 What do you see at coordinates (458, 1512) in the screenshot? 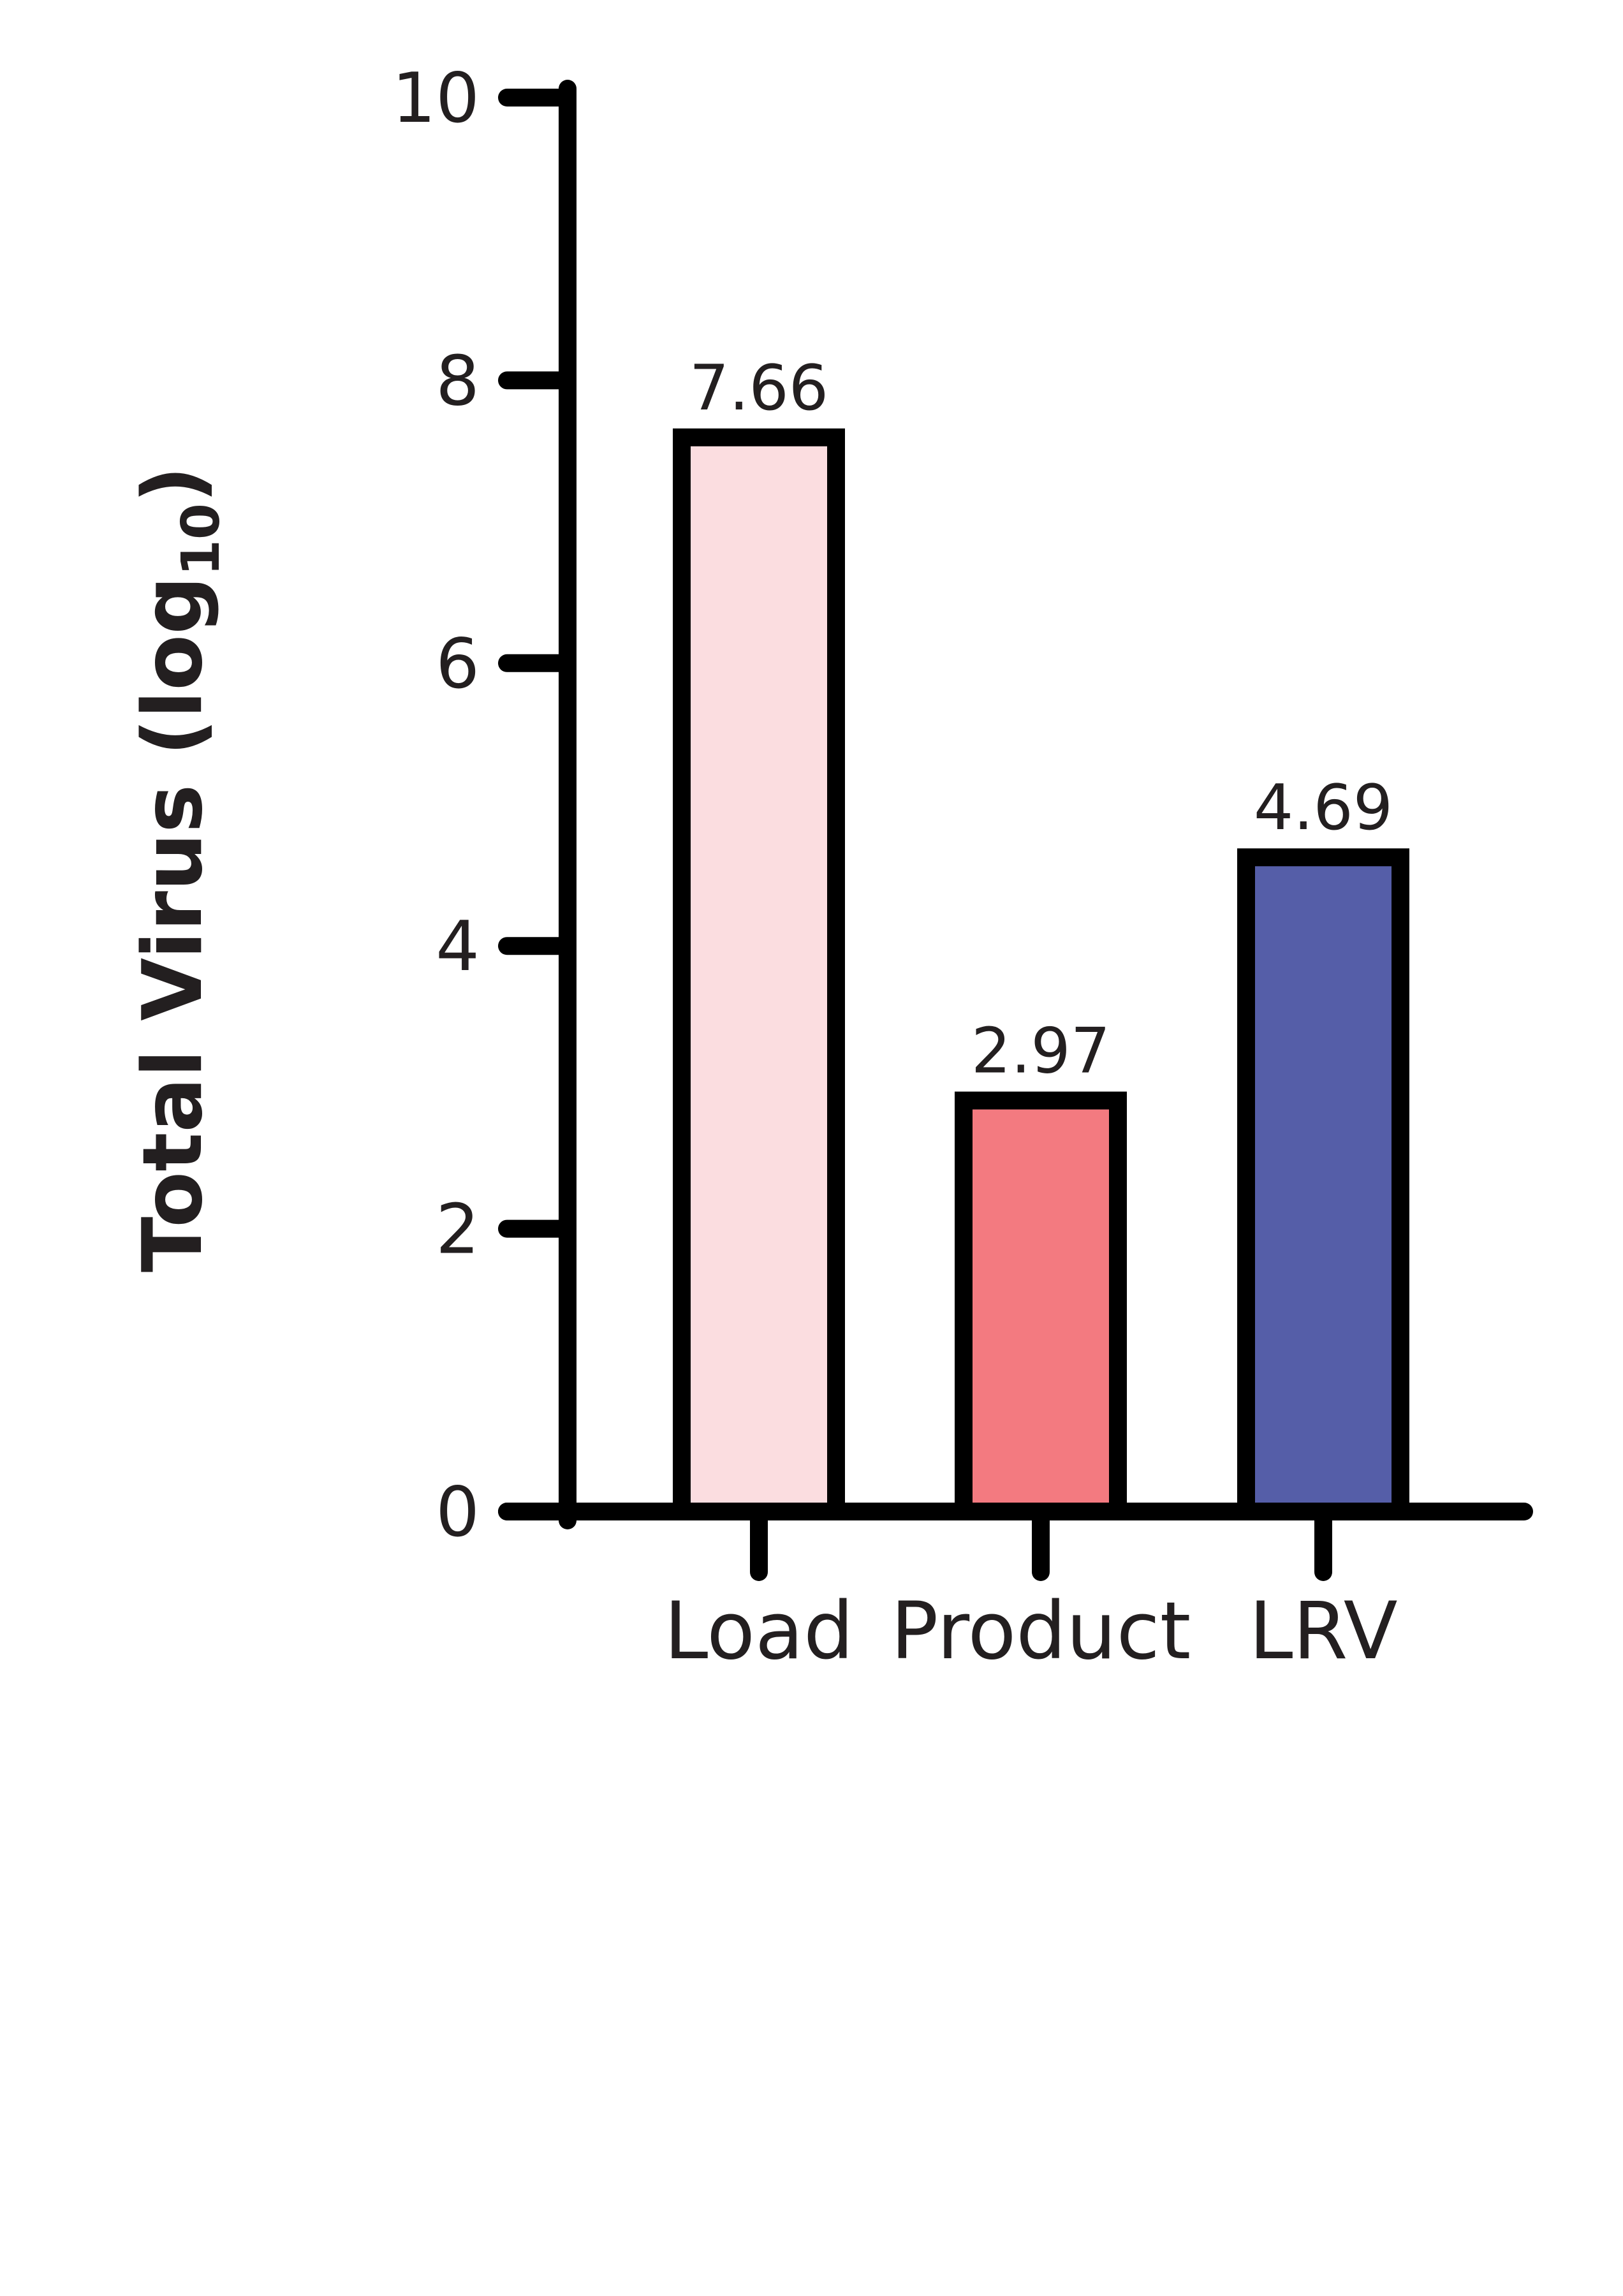
I see `y-tick-label-0: 0` at bounding box center [458, 1512].